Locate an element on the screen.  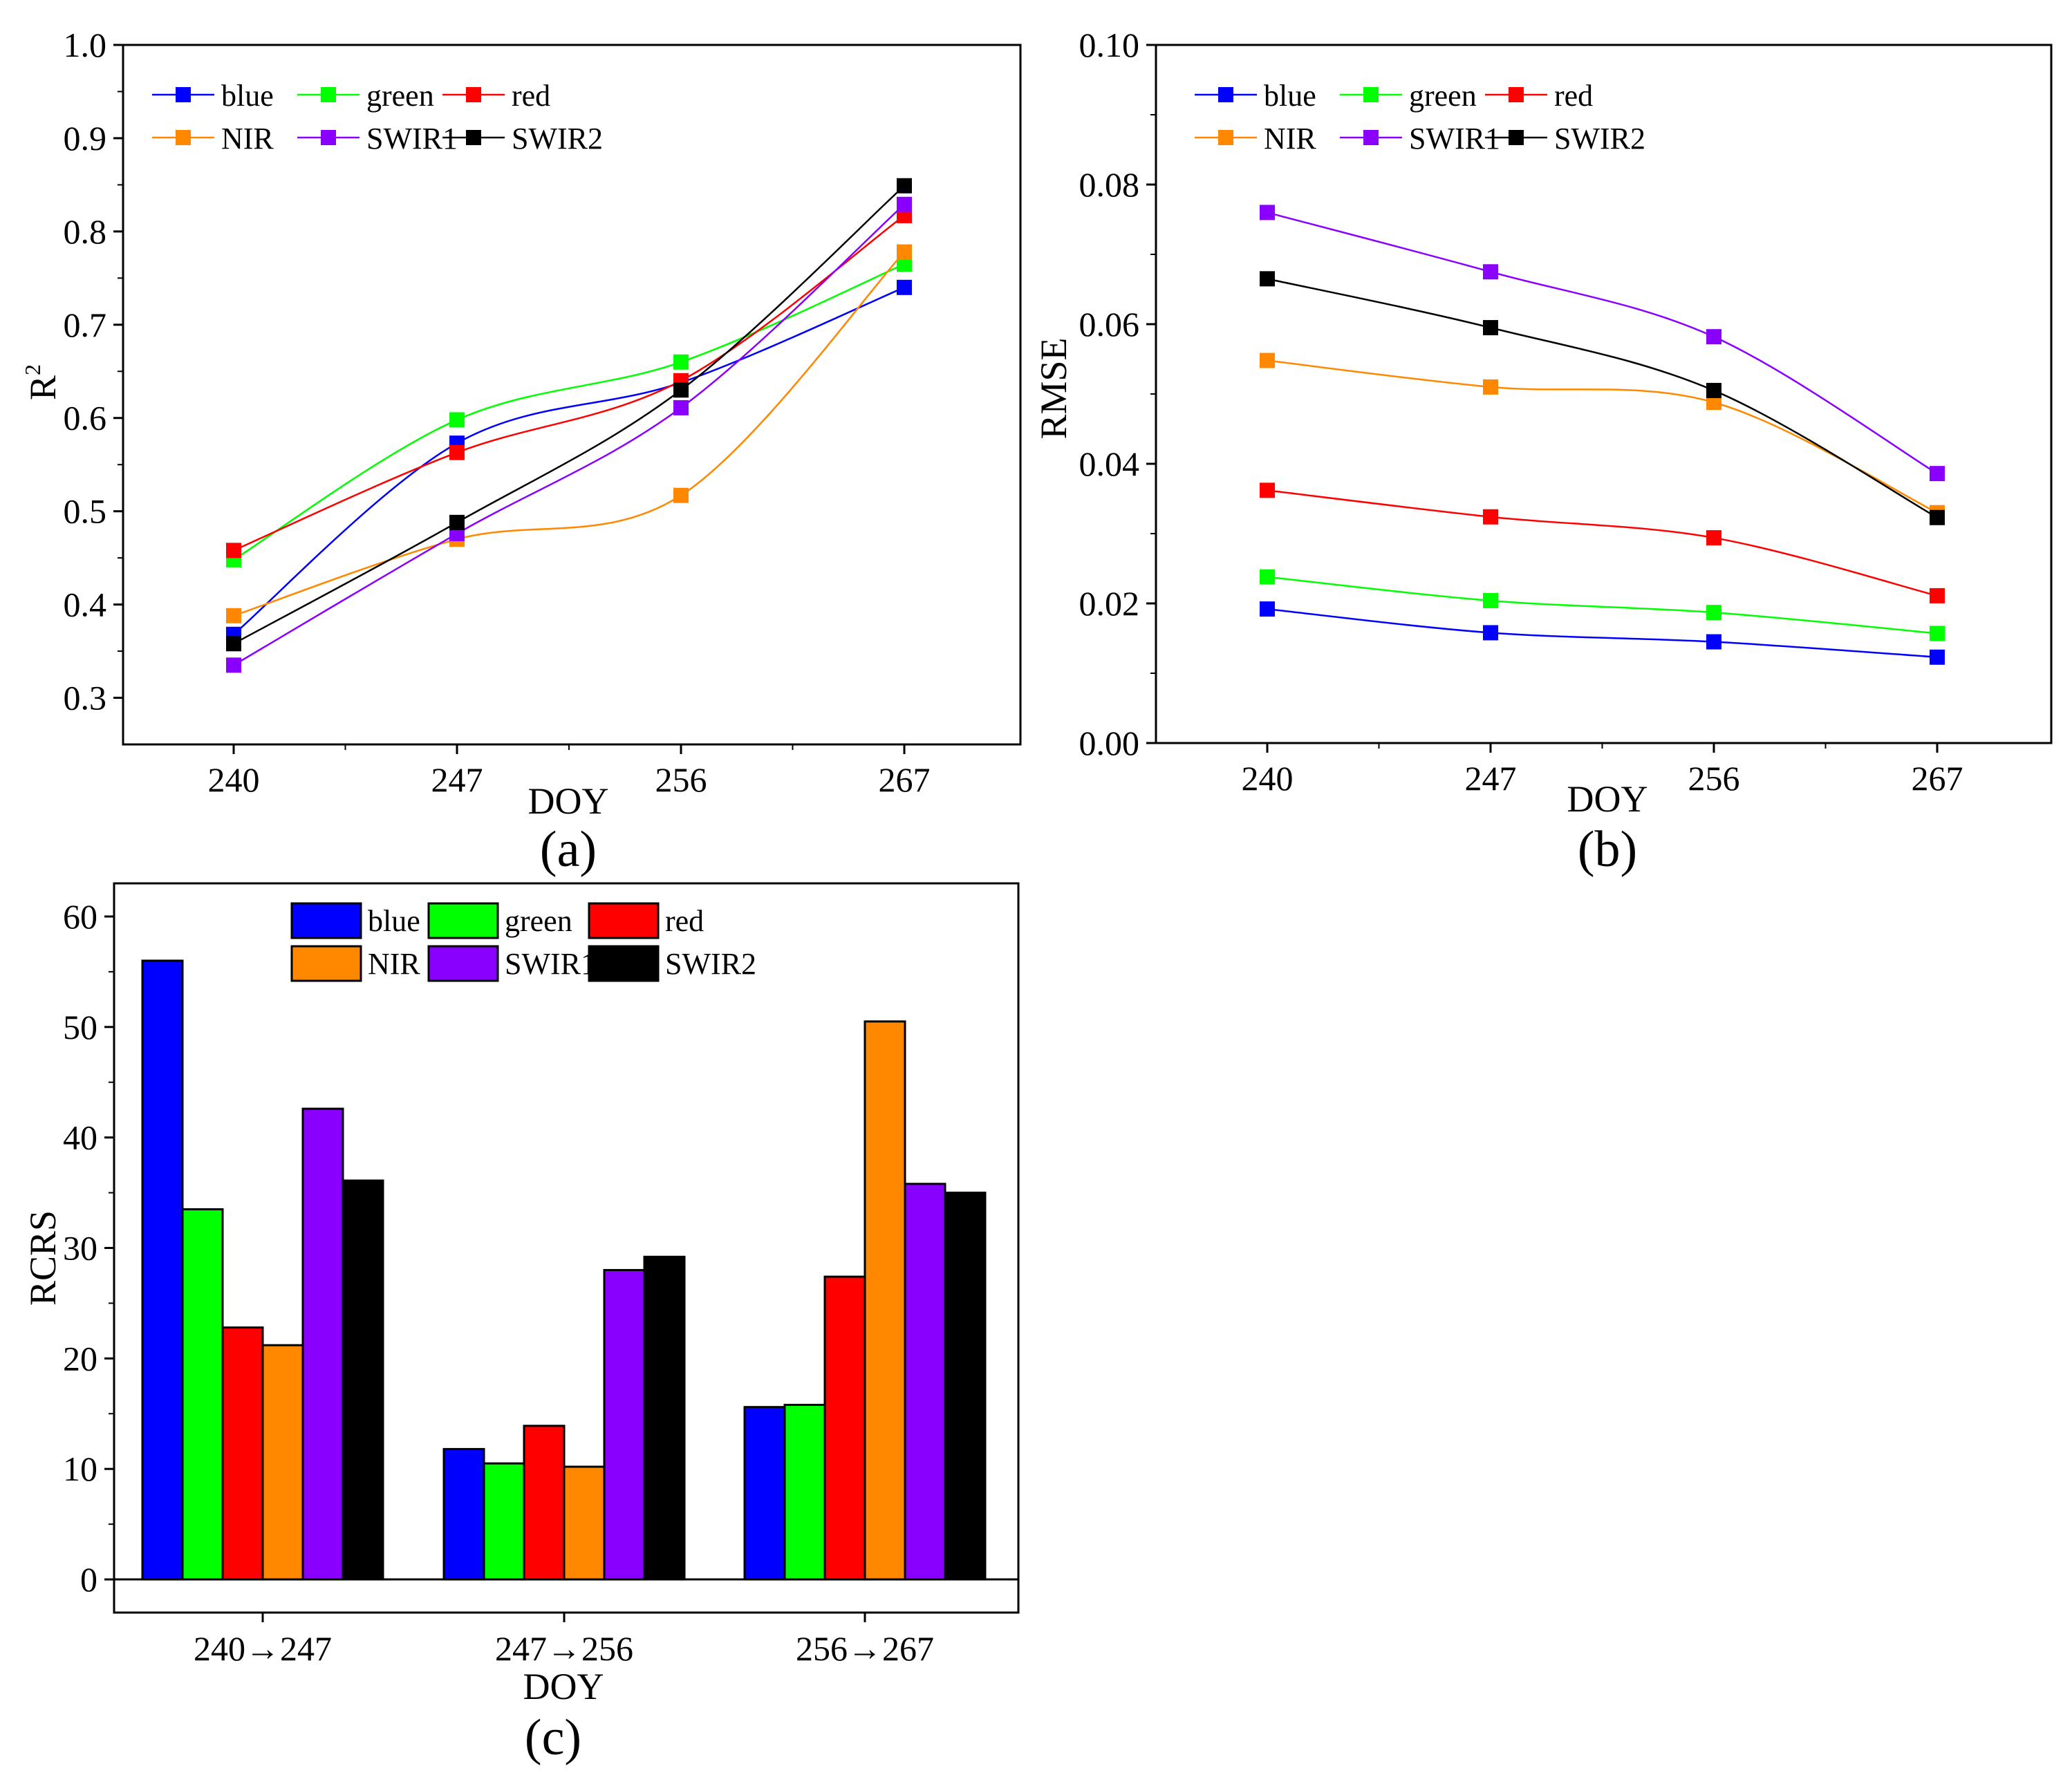
panel-c-y-tick-label: 20 is located at coordinates (80, 1358).